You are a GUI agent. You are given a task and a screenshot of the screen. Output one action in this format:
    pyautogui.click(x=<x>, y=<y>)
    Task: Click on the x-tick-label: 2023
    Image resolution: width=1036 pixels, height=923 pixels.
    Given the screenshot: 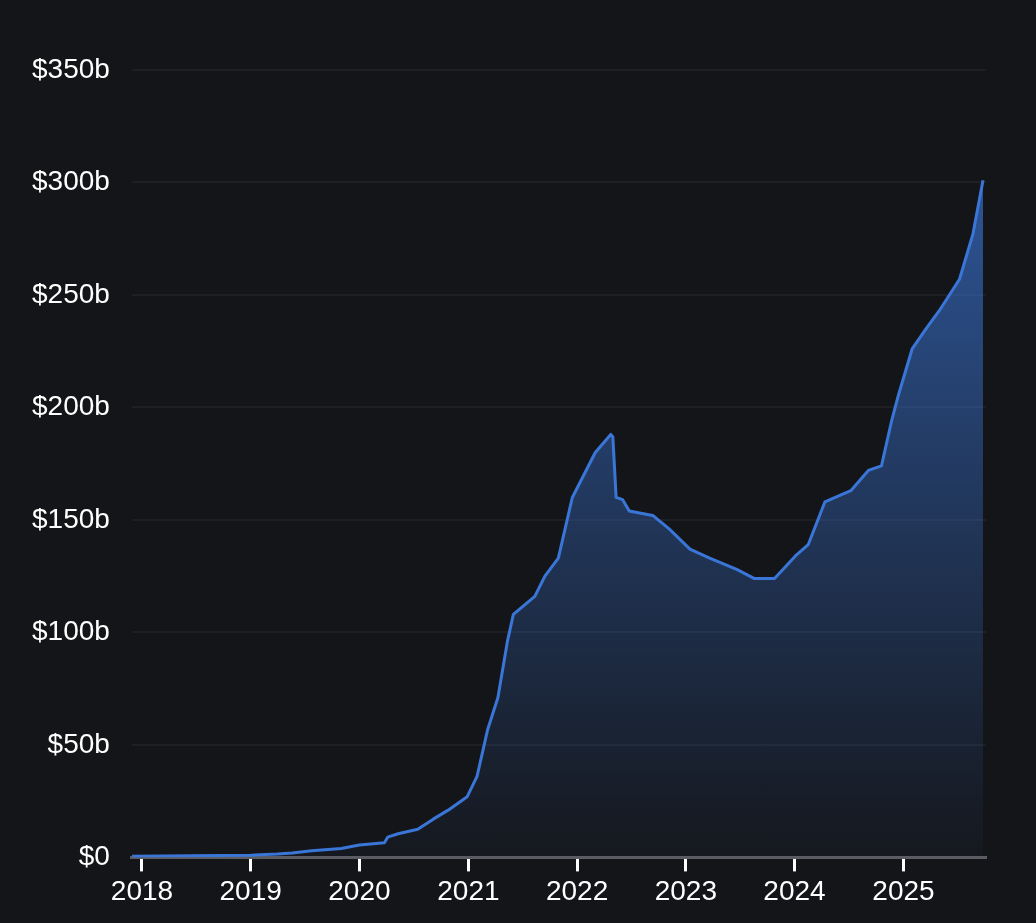 What is the action you would take?
    pyautogui.click(x=685, y=890)
    